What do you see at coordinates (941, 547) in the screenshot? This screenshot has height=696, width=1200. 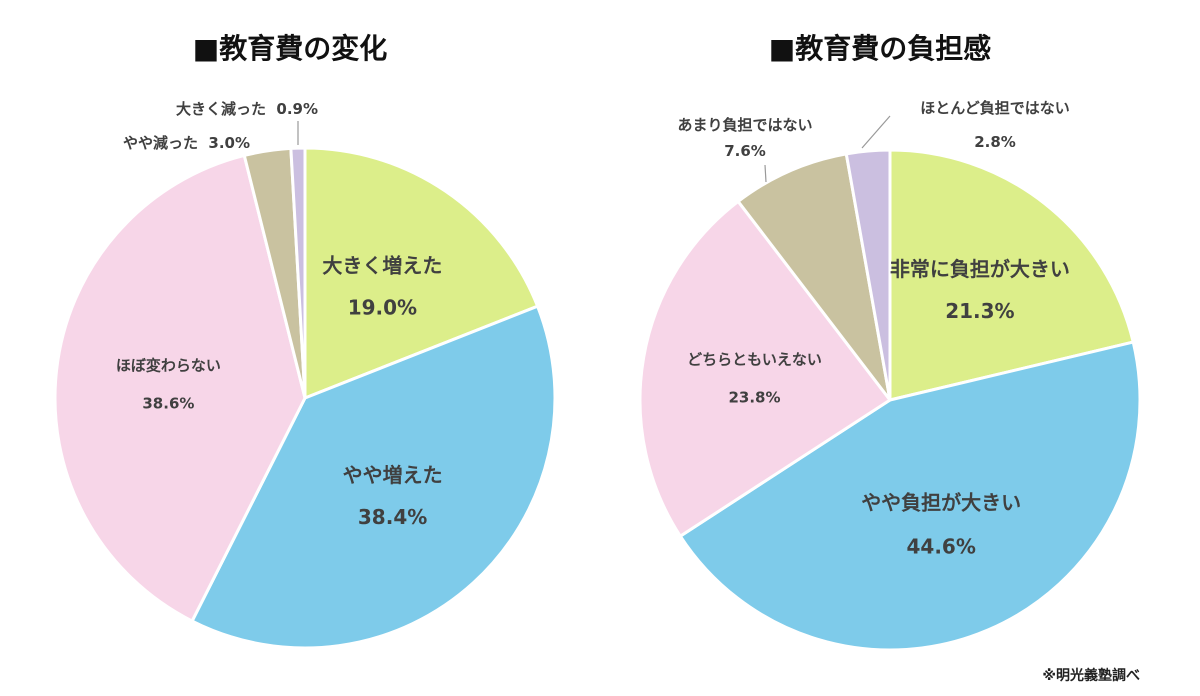 I see `slice-value-label: 44.6%` at bounding box center [941, 547].